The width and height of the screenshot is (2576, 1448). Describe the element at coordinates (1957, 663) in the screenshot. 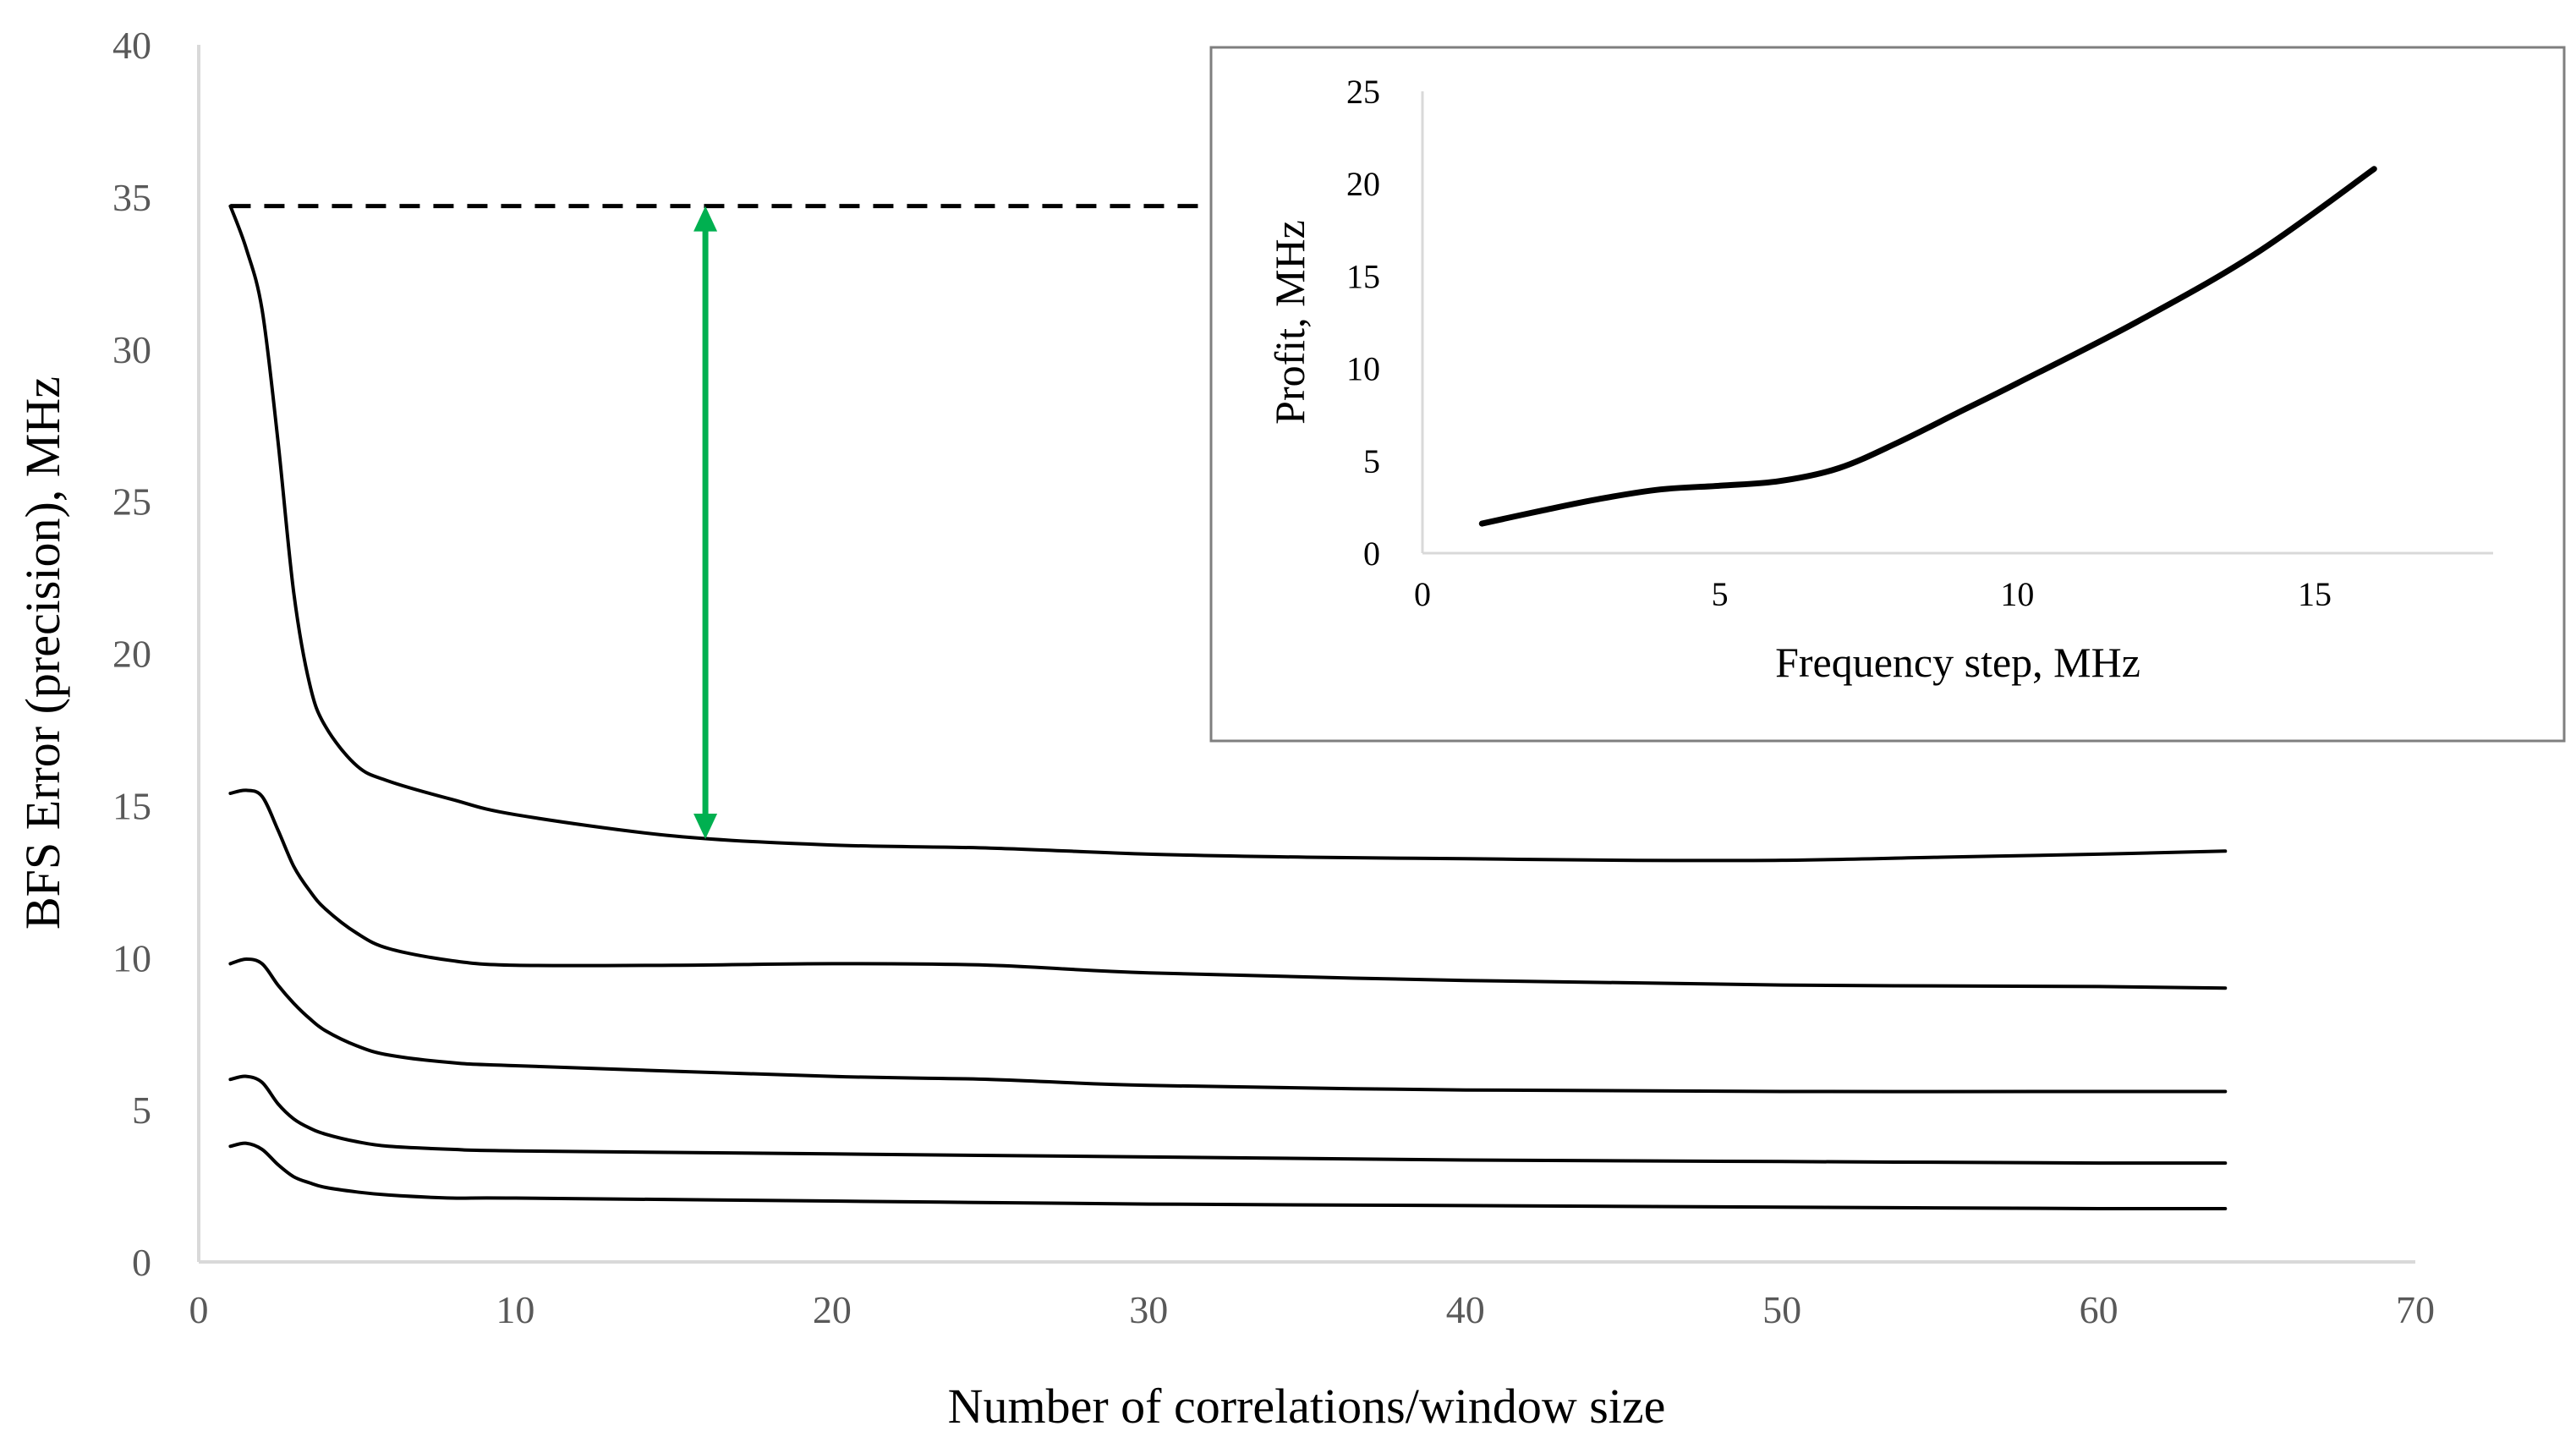

I see `inset-x-axis-title: Frequency step, MHz` at that location.